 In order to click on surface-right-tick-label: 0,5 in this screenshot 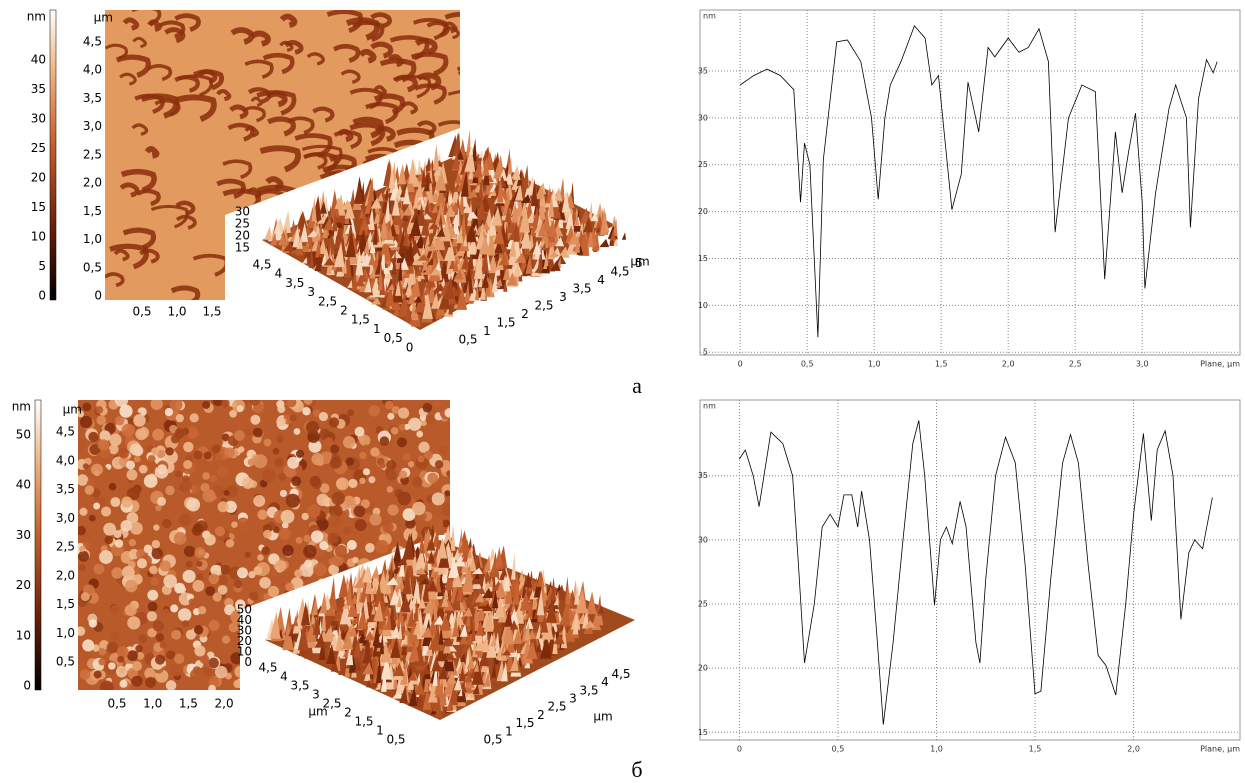, I will do `click(467, 340)`.